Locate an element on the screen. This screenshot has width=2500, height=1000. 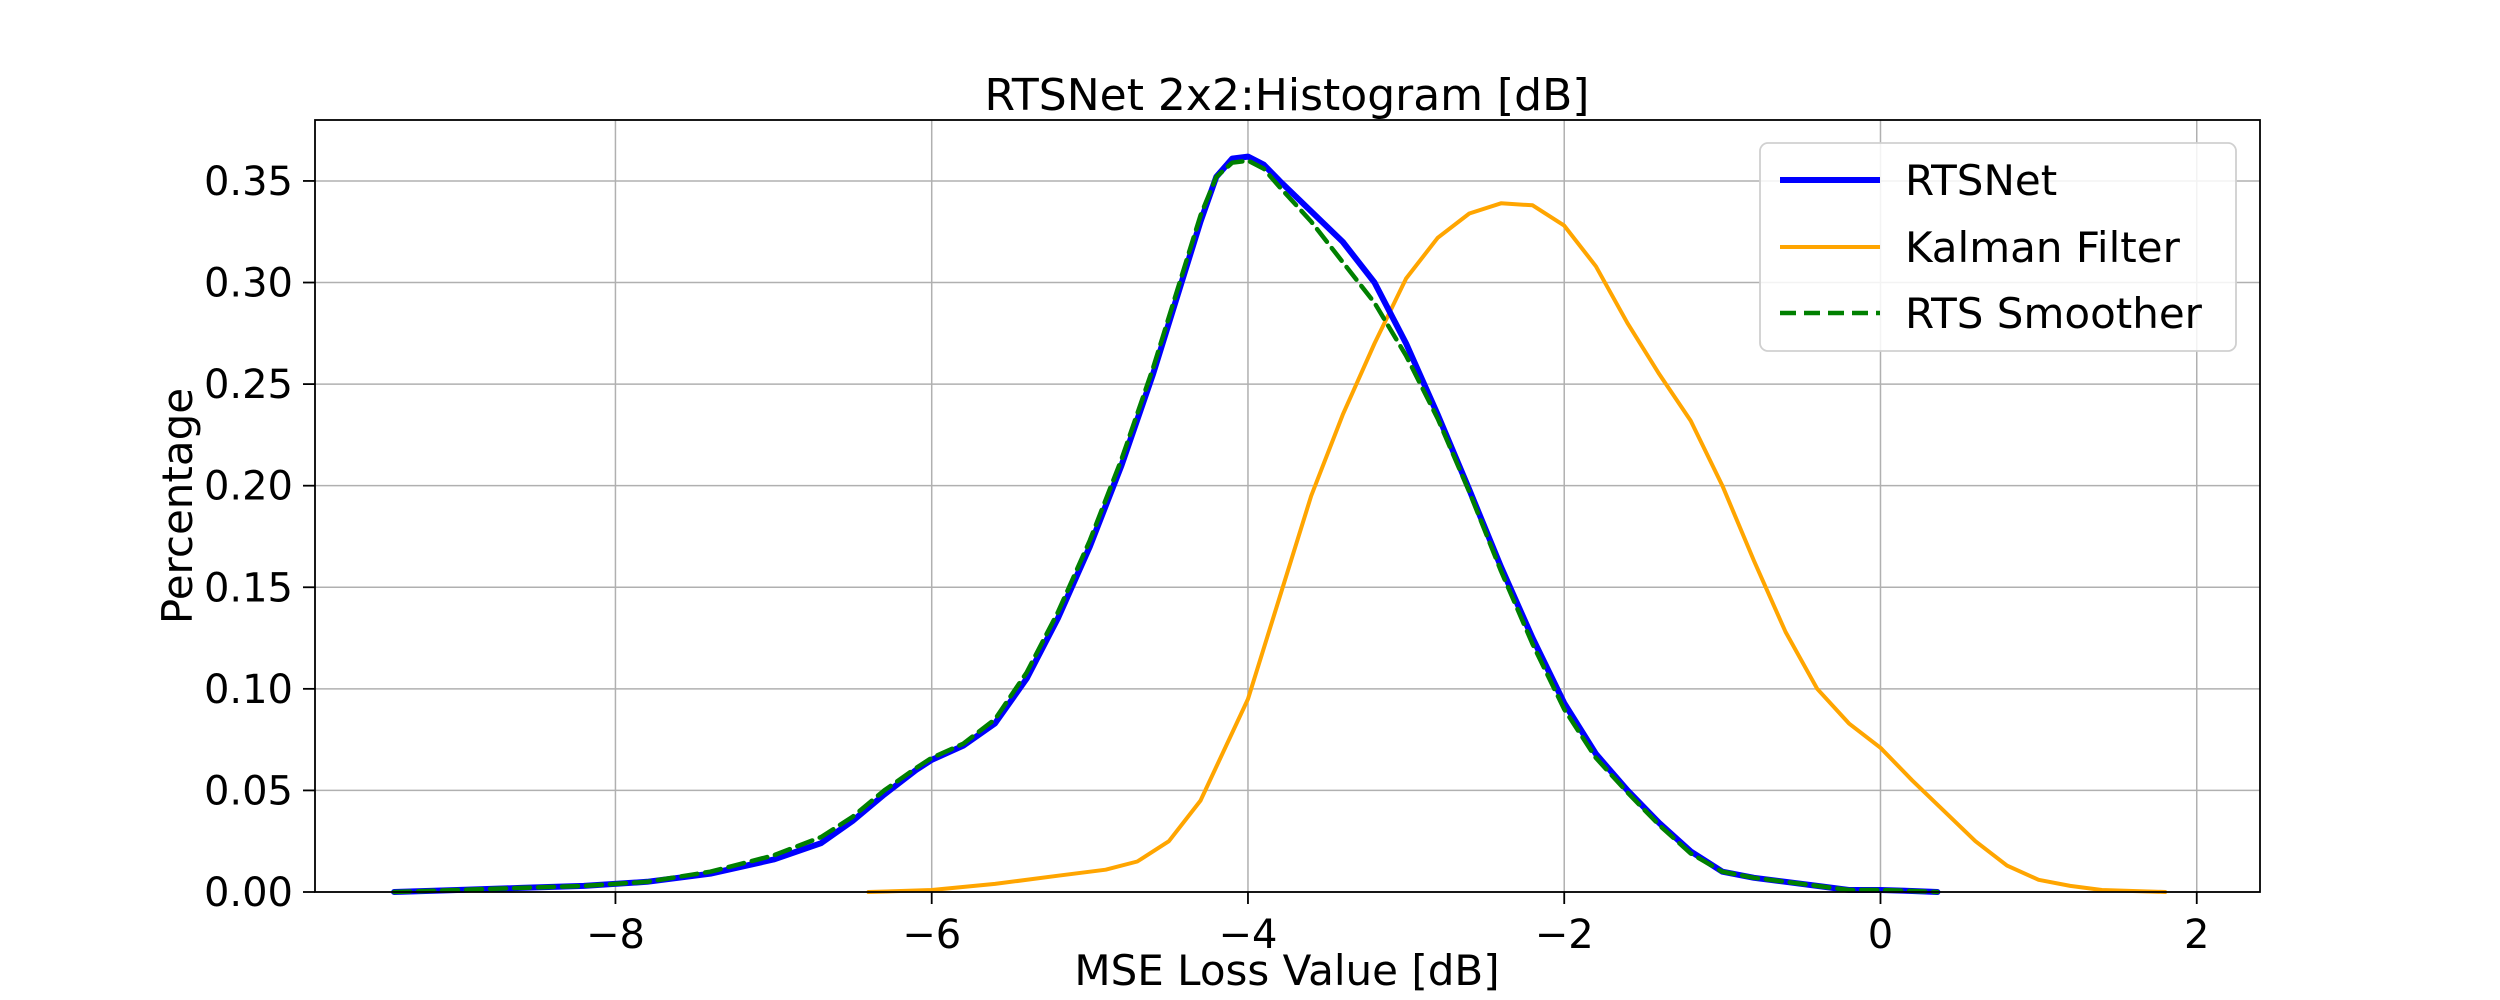
legend: RTSNet Kalman Filter RTS Smoother is located at coordinates (1998, 247).